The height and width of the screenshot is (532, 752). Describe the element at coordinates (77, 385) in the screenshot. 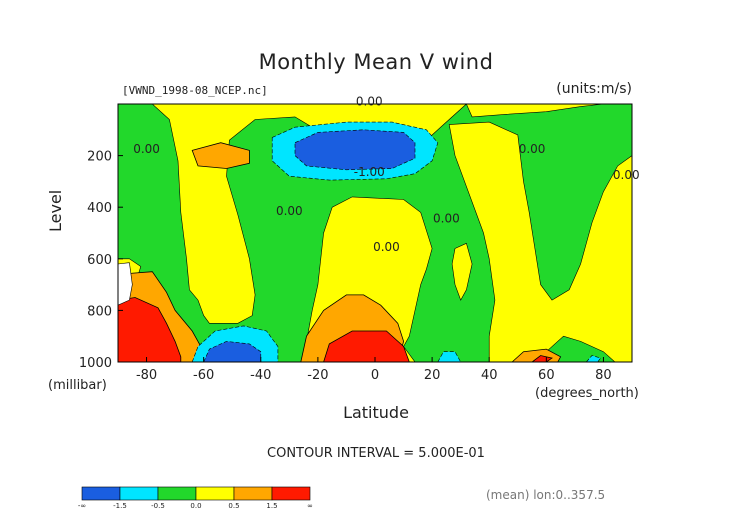

I see `y-axis-unit: (millibar)` at that location.